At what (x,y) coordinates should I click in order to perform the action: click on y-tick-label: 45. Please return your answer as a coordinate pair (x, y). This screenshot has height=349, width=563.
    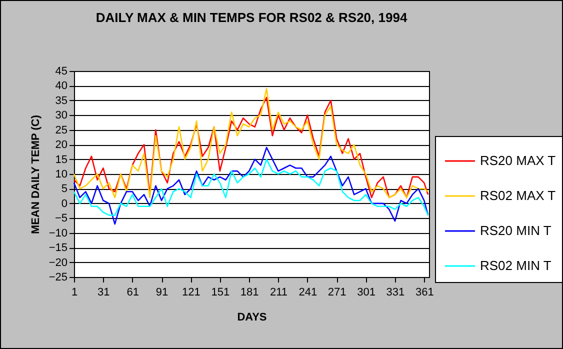
    Looking at the image, I should click on (61, 72).